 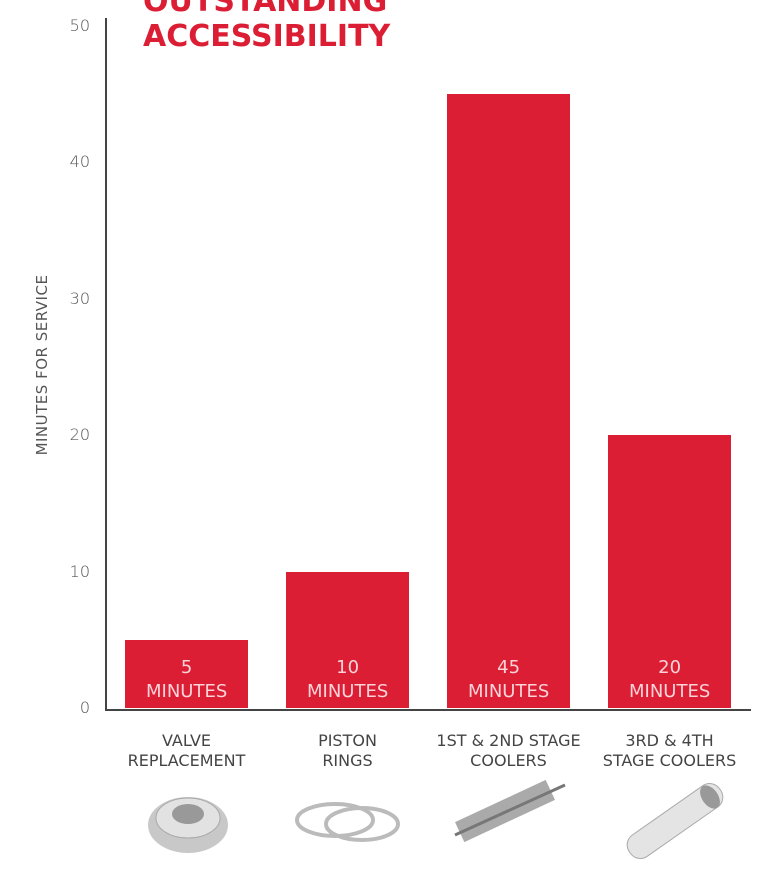 I want to click on x-tick-label: PISTON RINGS, so click(x=347, y=750).